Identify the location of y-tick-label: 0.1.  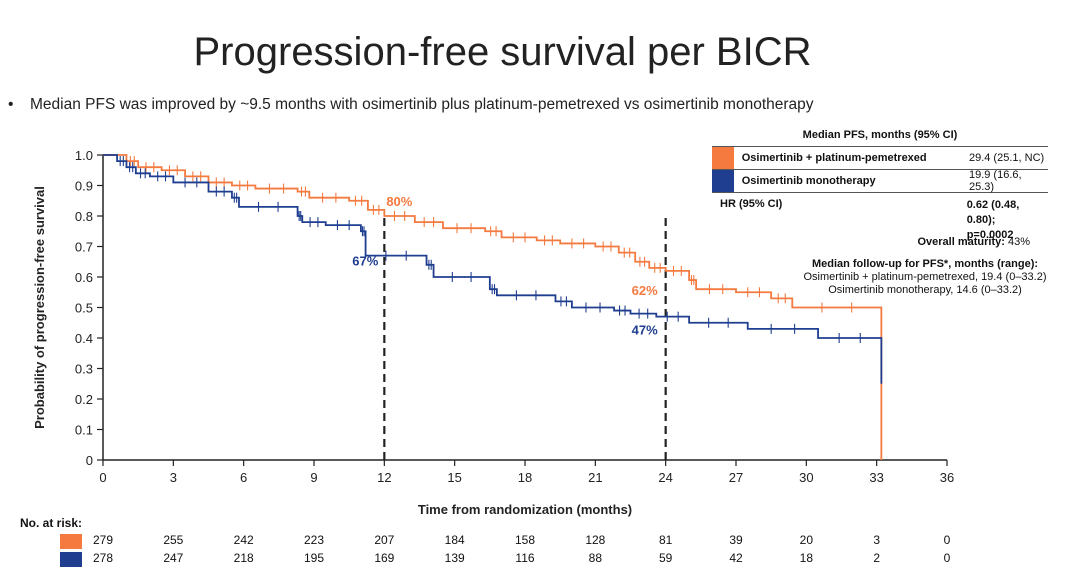
(84, 430).